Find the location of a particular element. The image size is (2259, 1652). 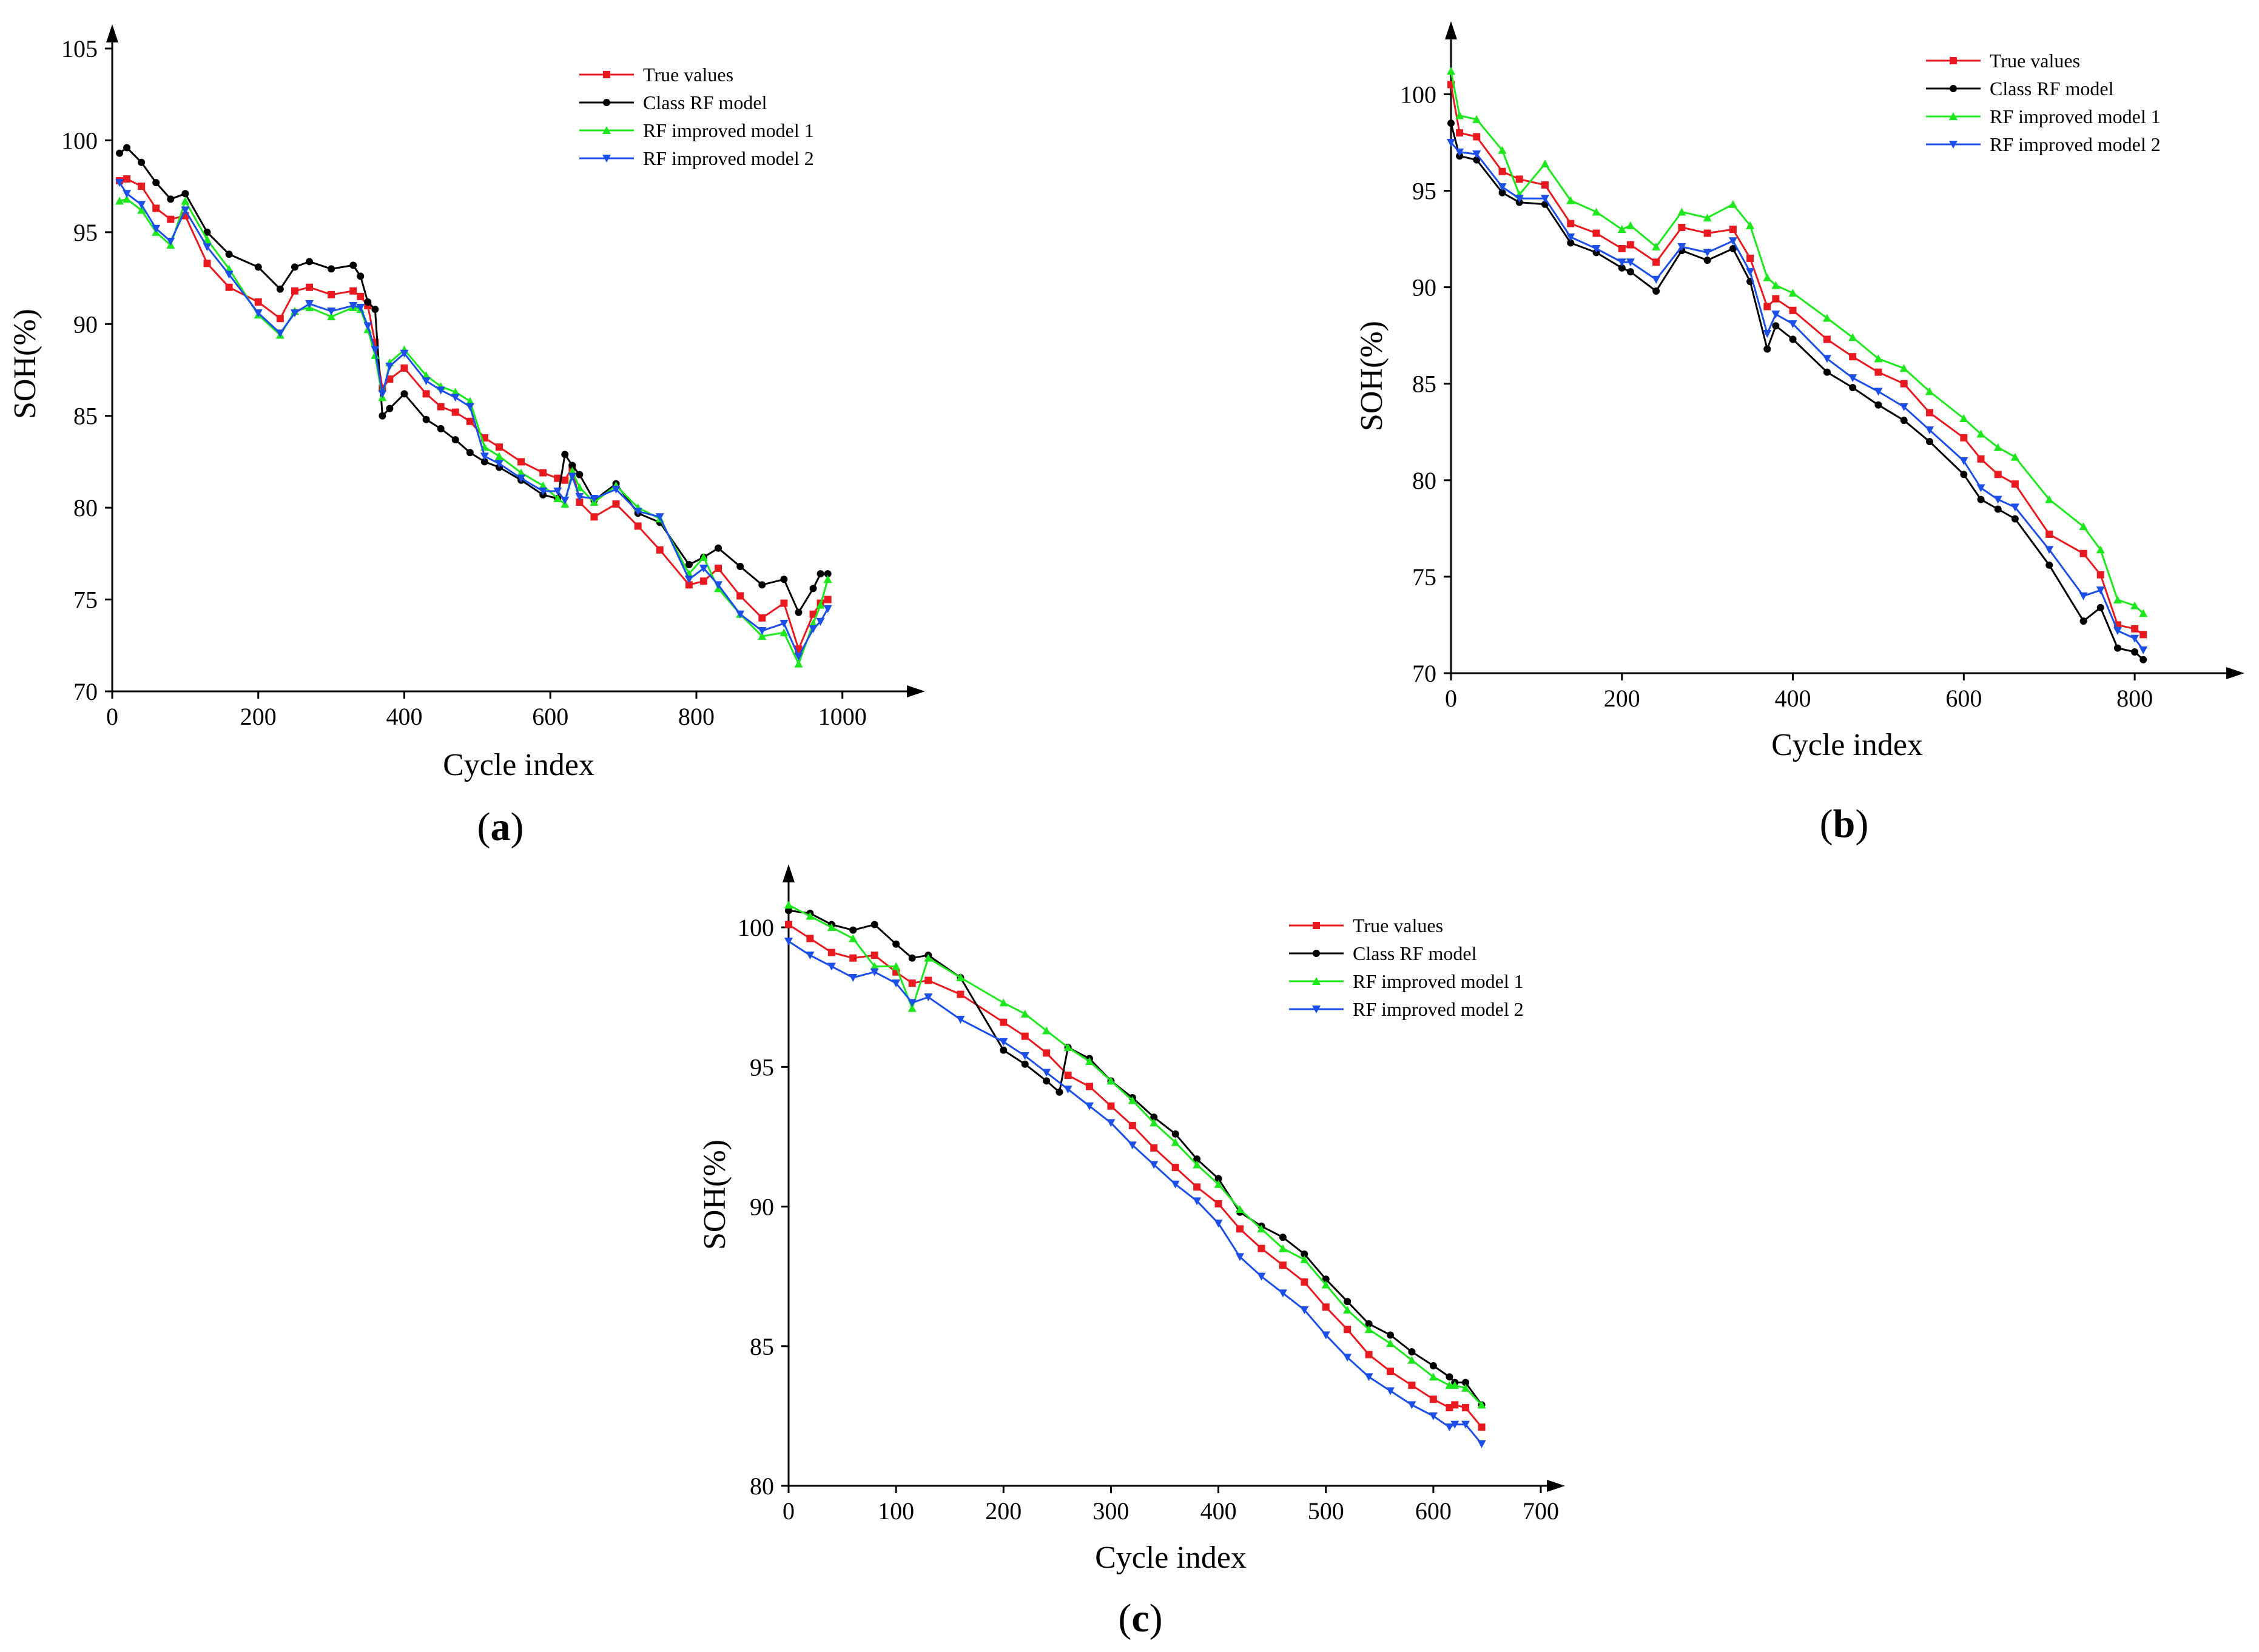

x-tick-label: 600 is located at coordinates (1433, 1511).